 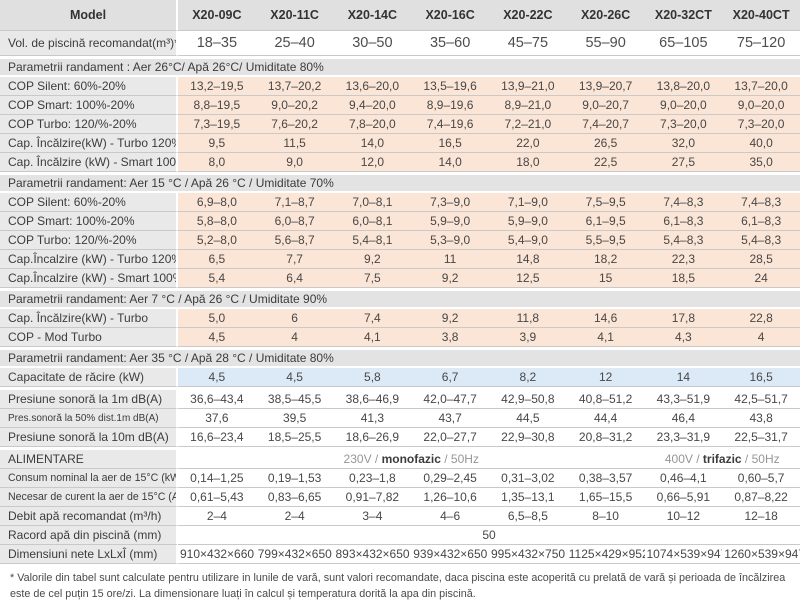 I want to click on column-header-x20-16c: X20-16C, so click(x=450, y=15).